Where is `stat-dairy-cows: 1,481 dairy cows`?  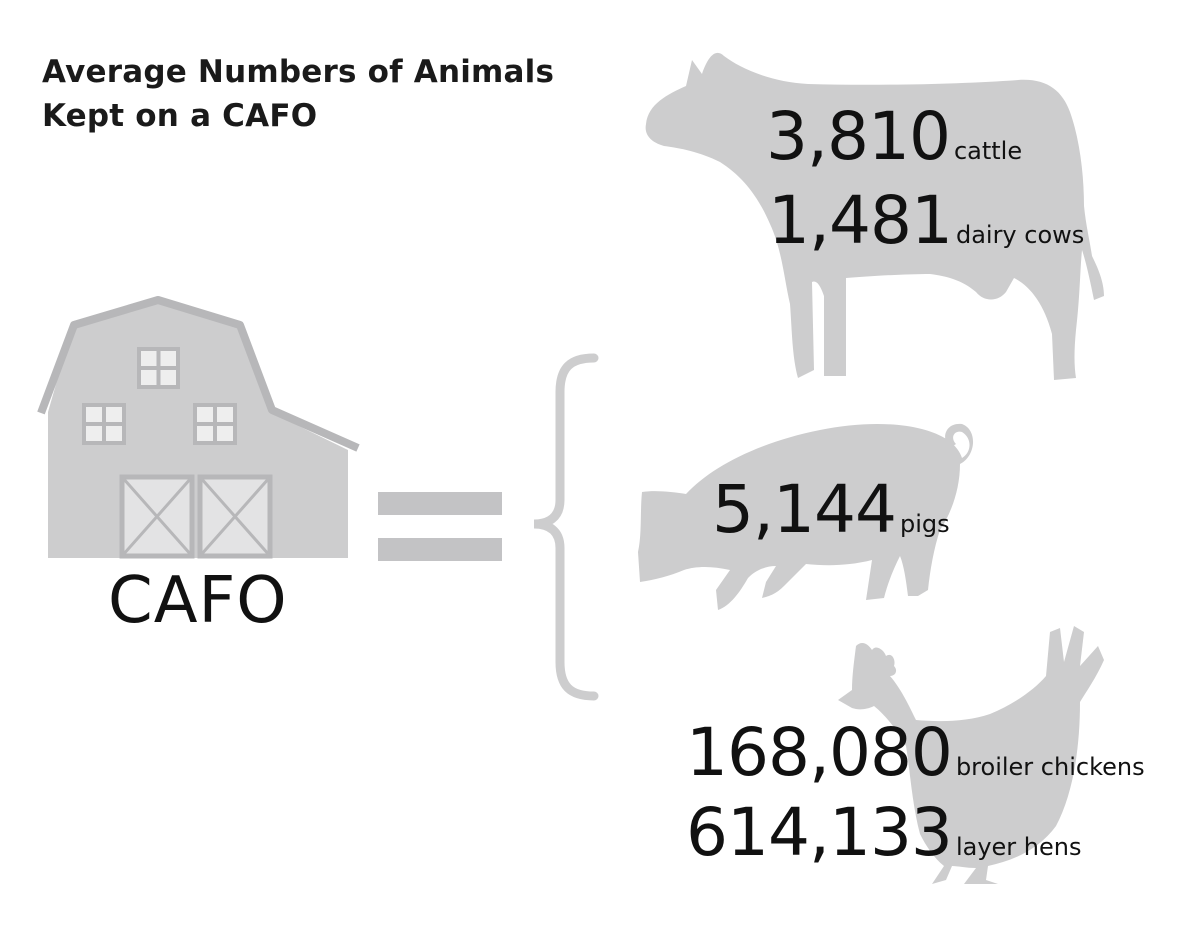
stat-dairy-cows: 1,481 dairy cows is located at coordinates (926, 221).